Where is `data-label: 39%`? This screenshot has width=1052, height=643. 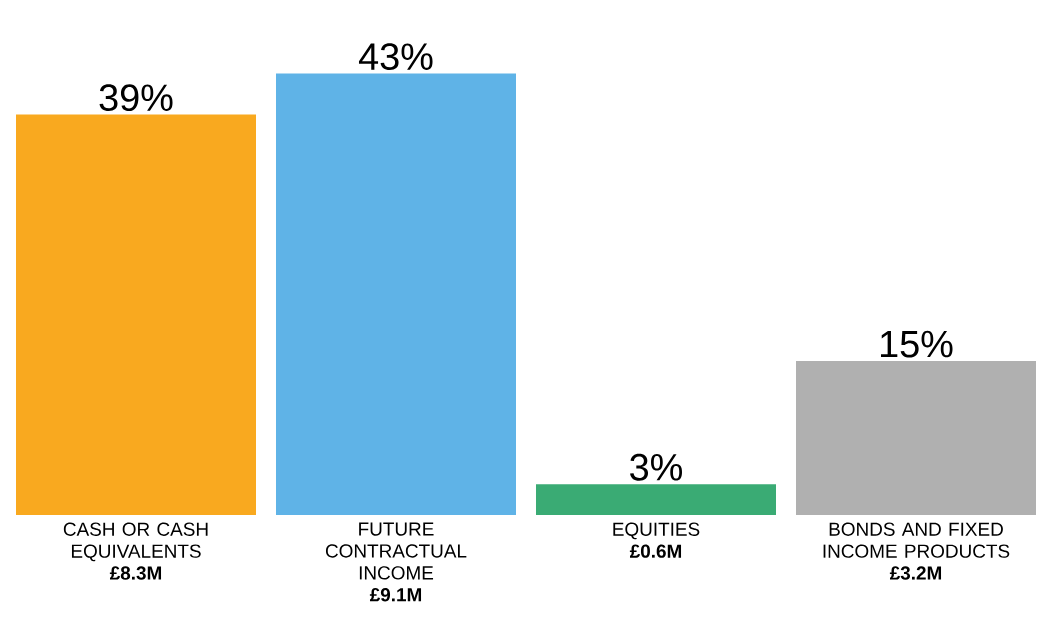
data-label: 39% is located at coordinates (136, 98).